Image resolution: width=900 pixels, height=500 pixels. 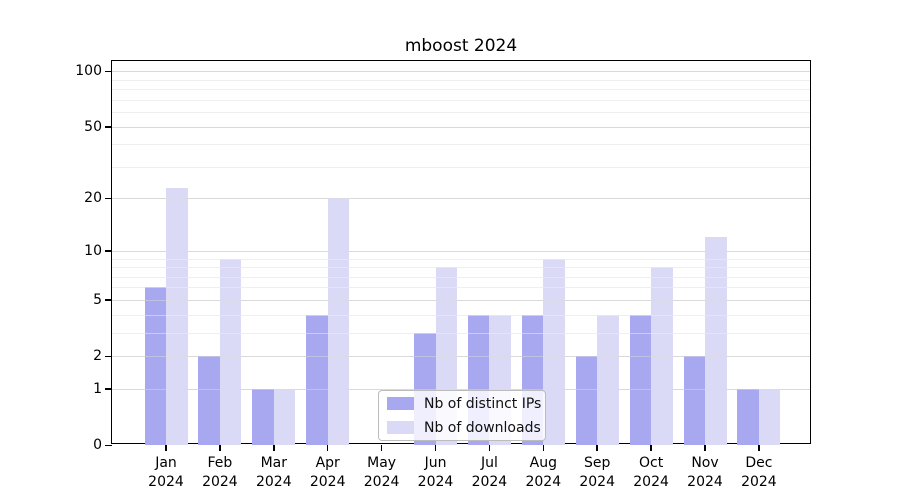 What do you see at coordinates (489, 448) in the screenshot?
I see `x-tick-mark-jul` at bounding box center [489, 448].